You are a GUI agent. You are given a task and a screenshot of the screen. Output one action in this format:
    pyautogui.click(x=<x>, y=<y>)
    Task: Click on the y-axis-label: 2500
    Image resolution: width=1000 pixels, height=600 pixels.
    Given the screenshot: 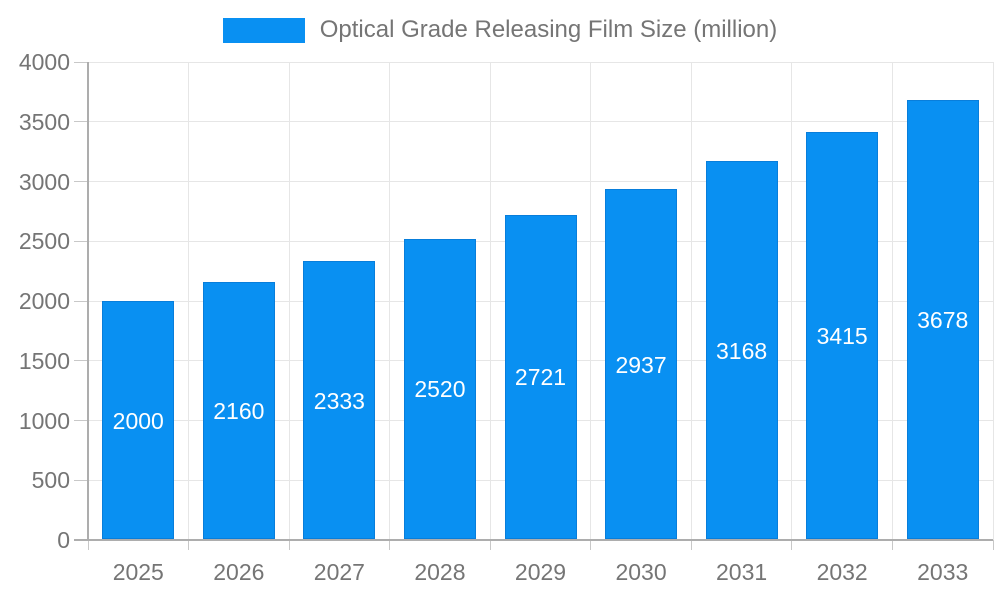 What is the action you would take?
    pyautogui.click(x=44, y=241)
    